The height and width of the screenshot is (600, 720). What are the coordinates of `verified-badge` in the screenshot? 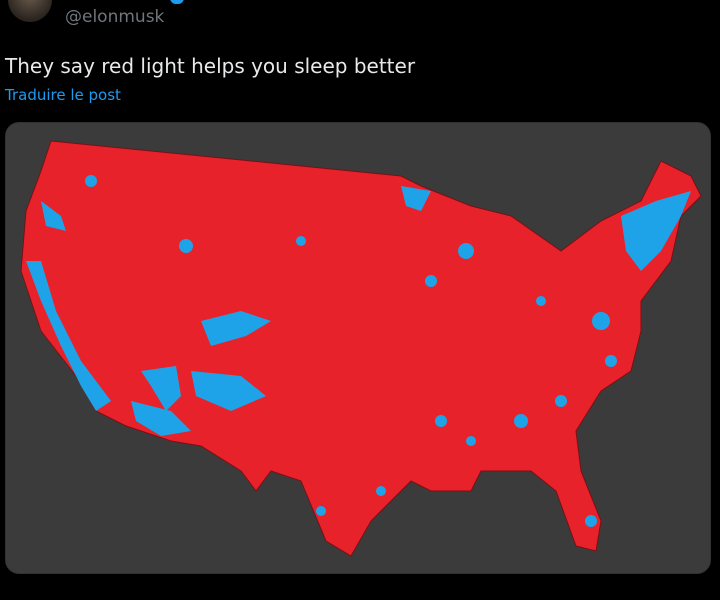 It's located at (177, 2).